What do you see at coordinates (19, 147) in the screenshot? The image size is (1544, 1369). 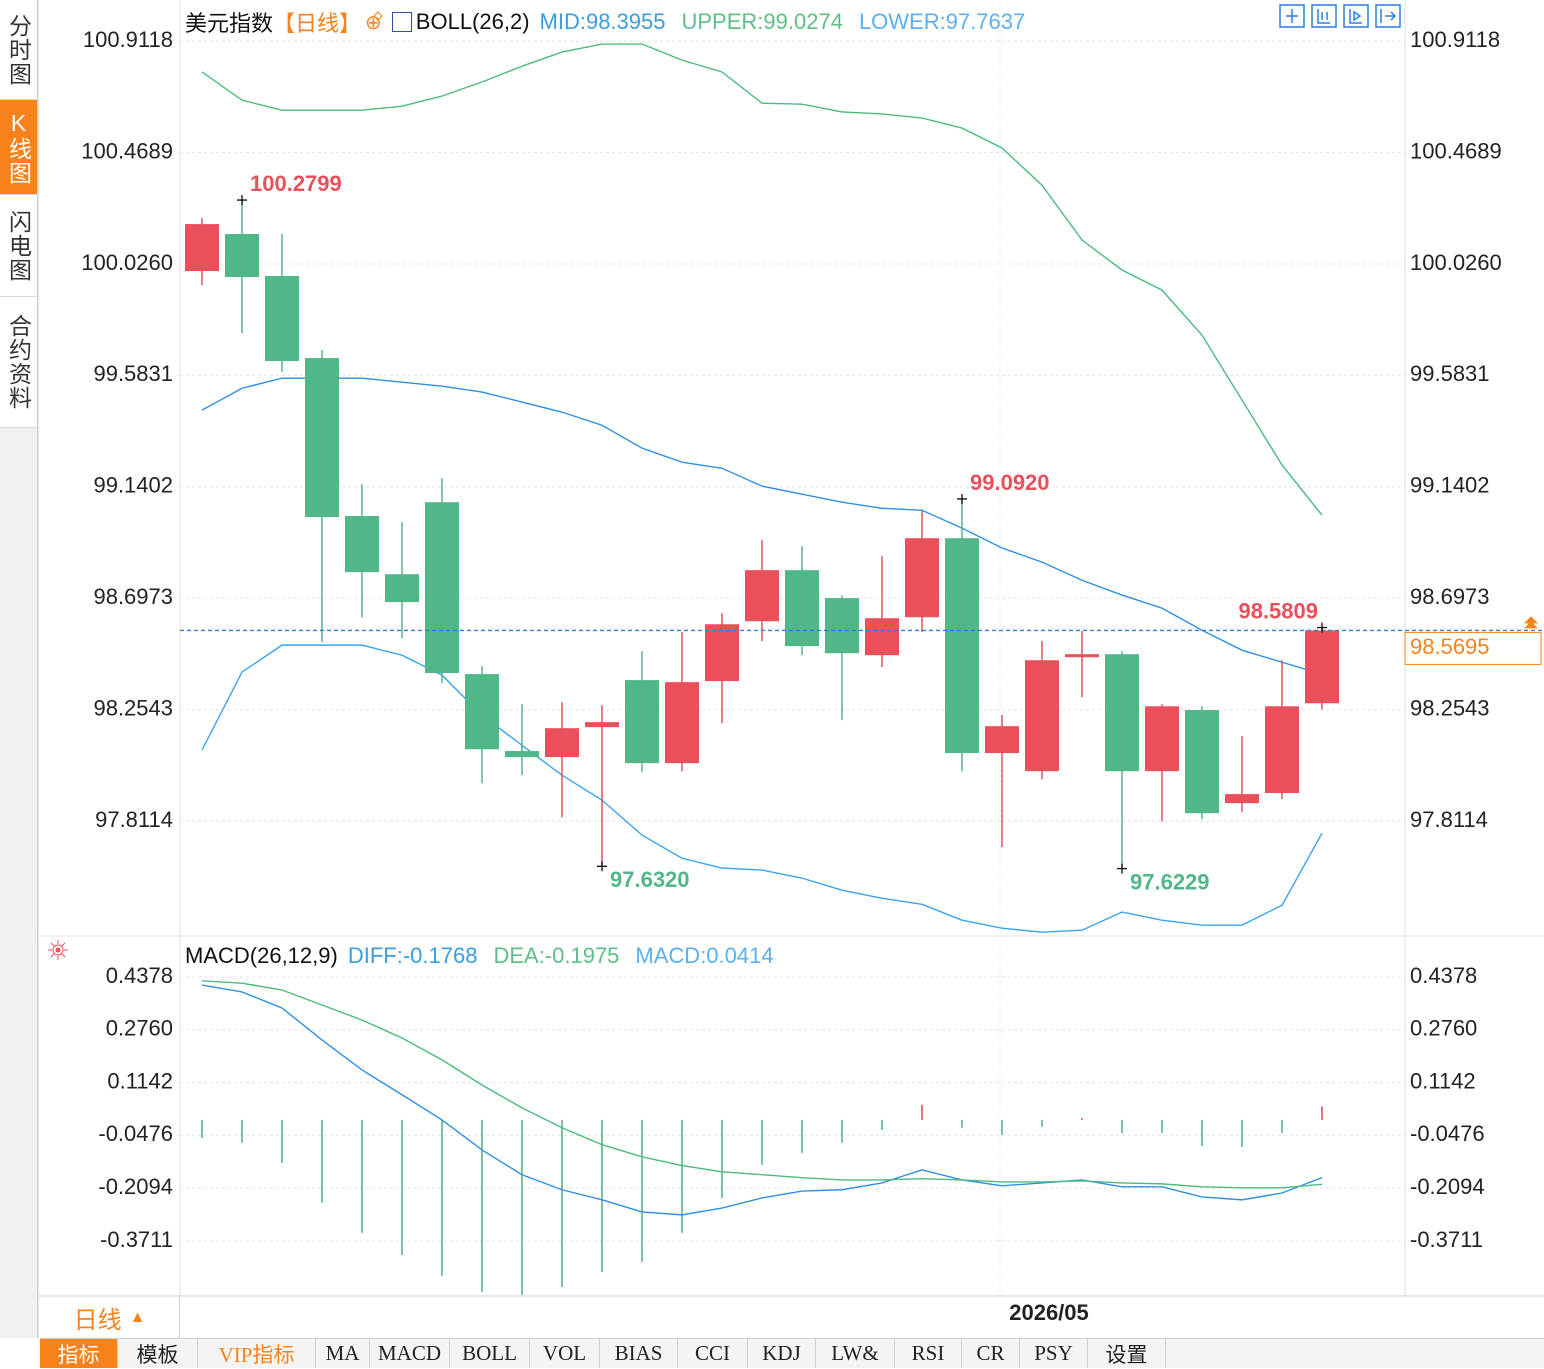 I see `sidebar-tab: K线图` at bounding box center [19, 147].